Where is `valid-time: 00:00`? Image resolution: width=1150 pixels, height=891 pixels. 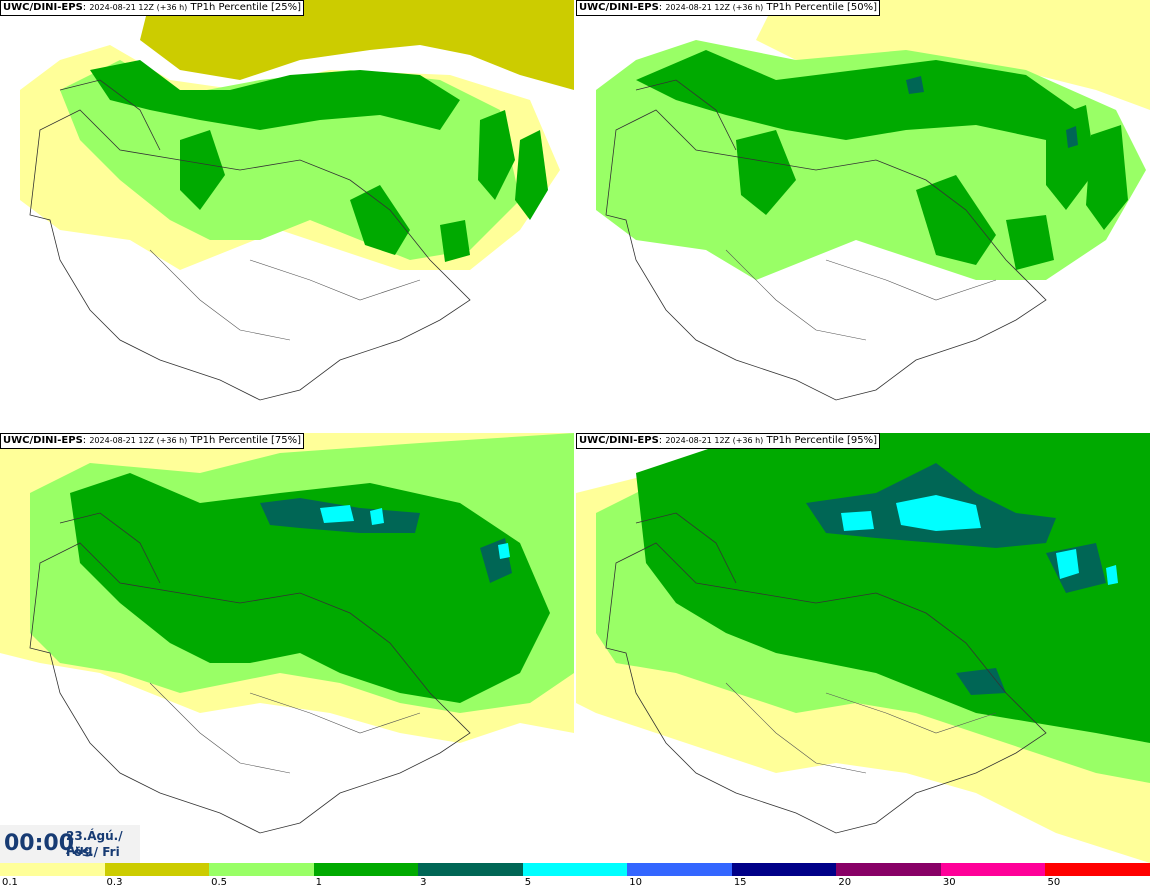 valid-time: 00:00 is located at coordinates (39, 843).